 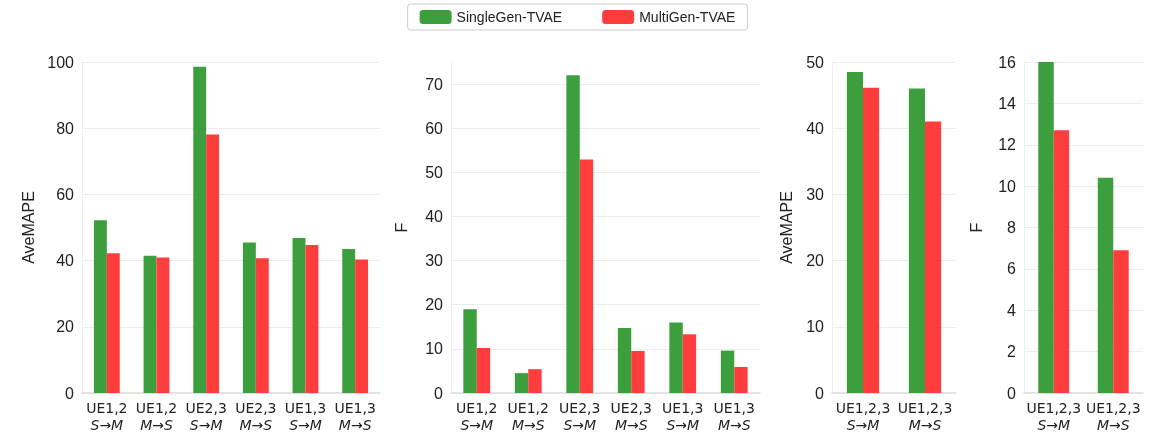 What do you see at coordinates (1012, 227) in the screenshot?
I see `y-tick-label: 8` at bounding box center [1012, 227].